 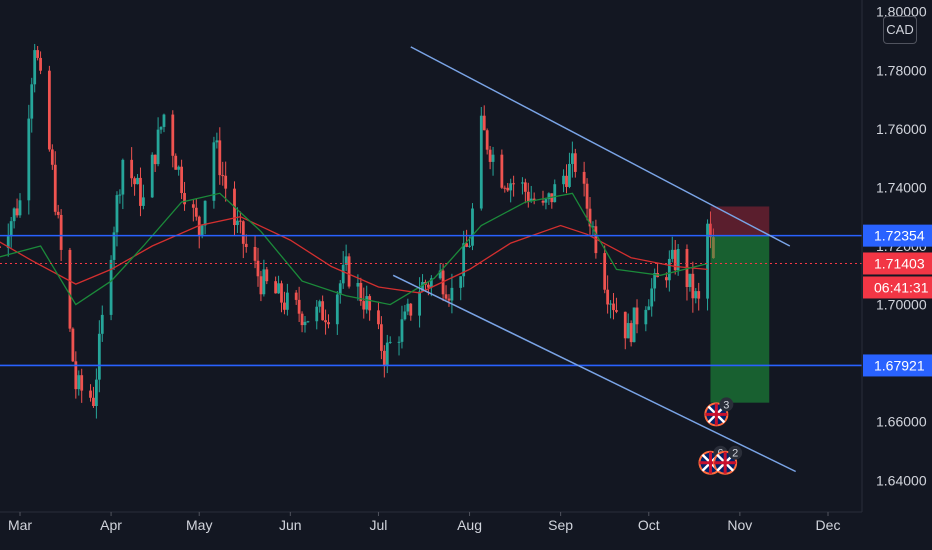 What do you see at coordinates (600, 146) in the screenshot?
I see `trend-channel-upper` at bounding box center [600, 146].